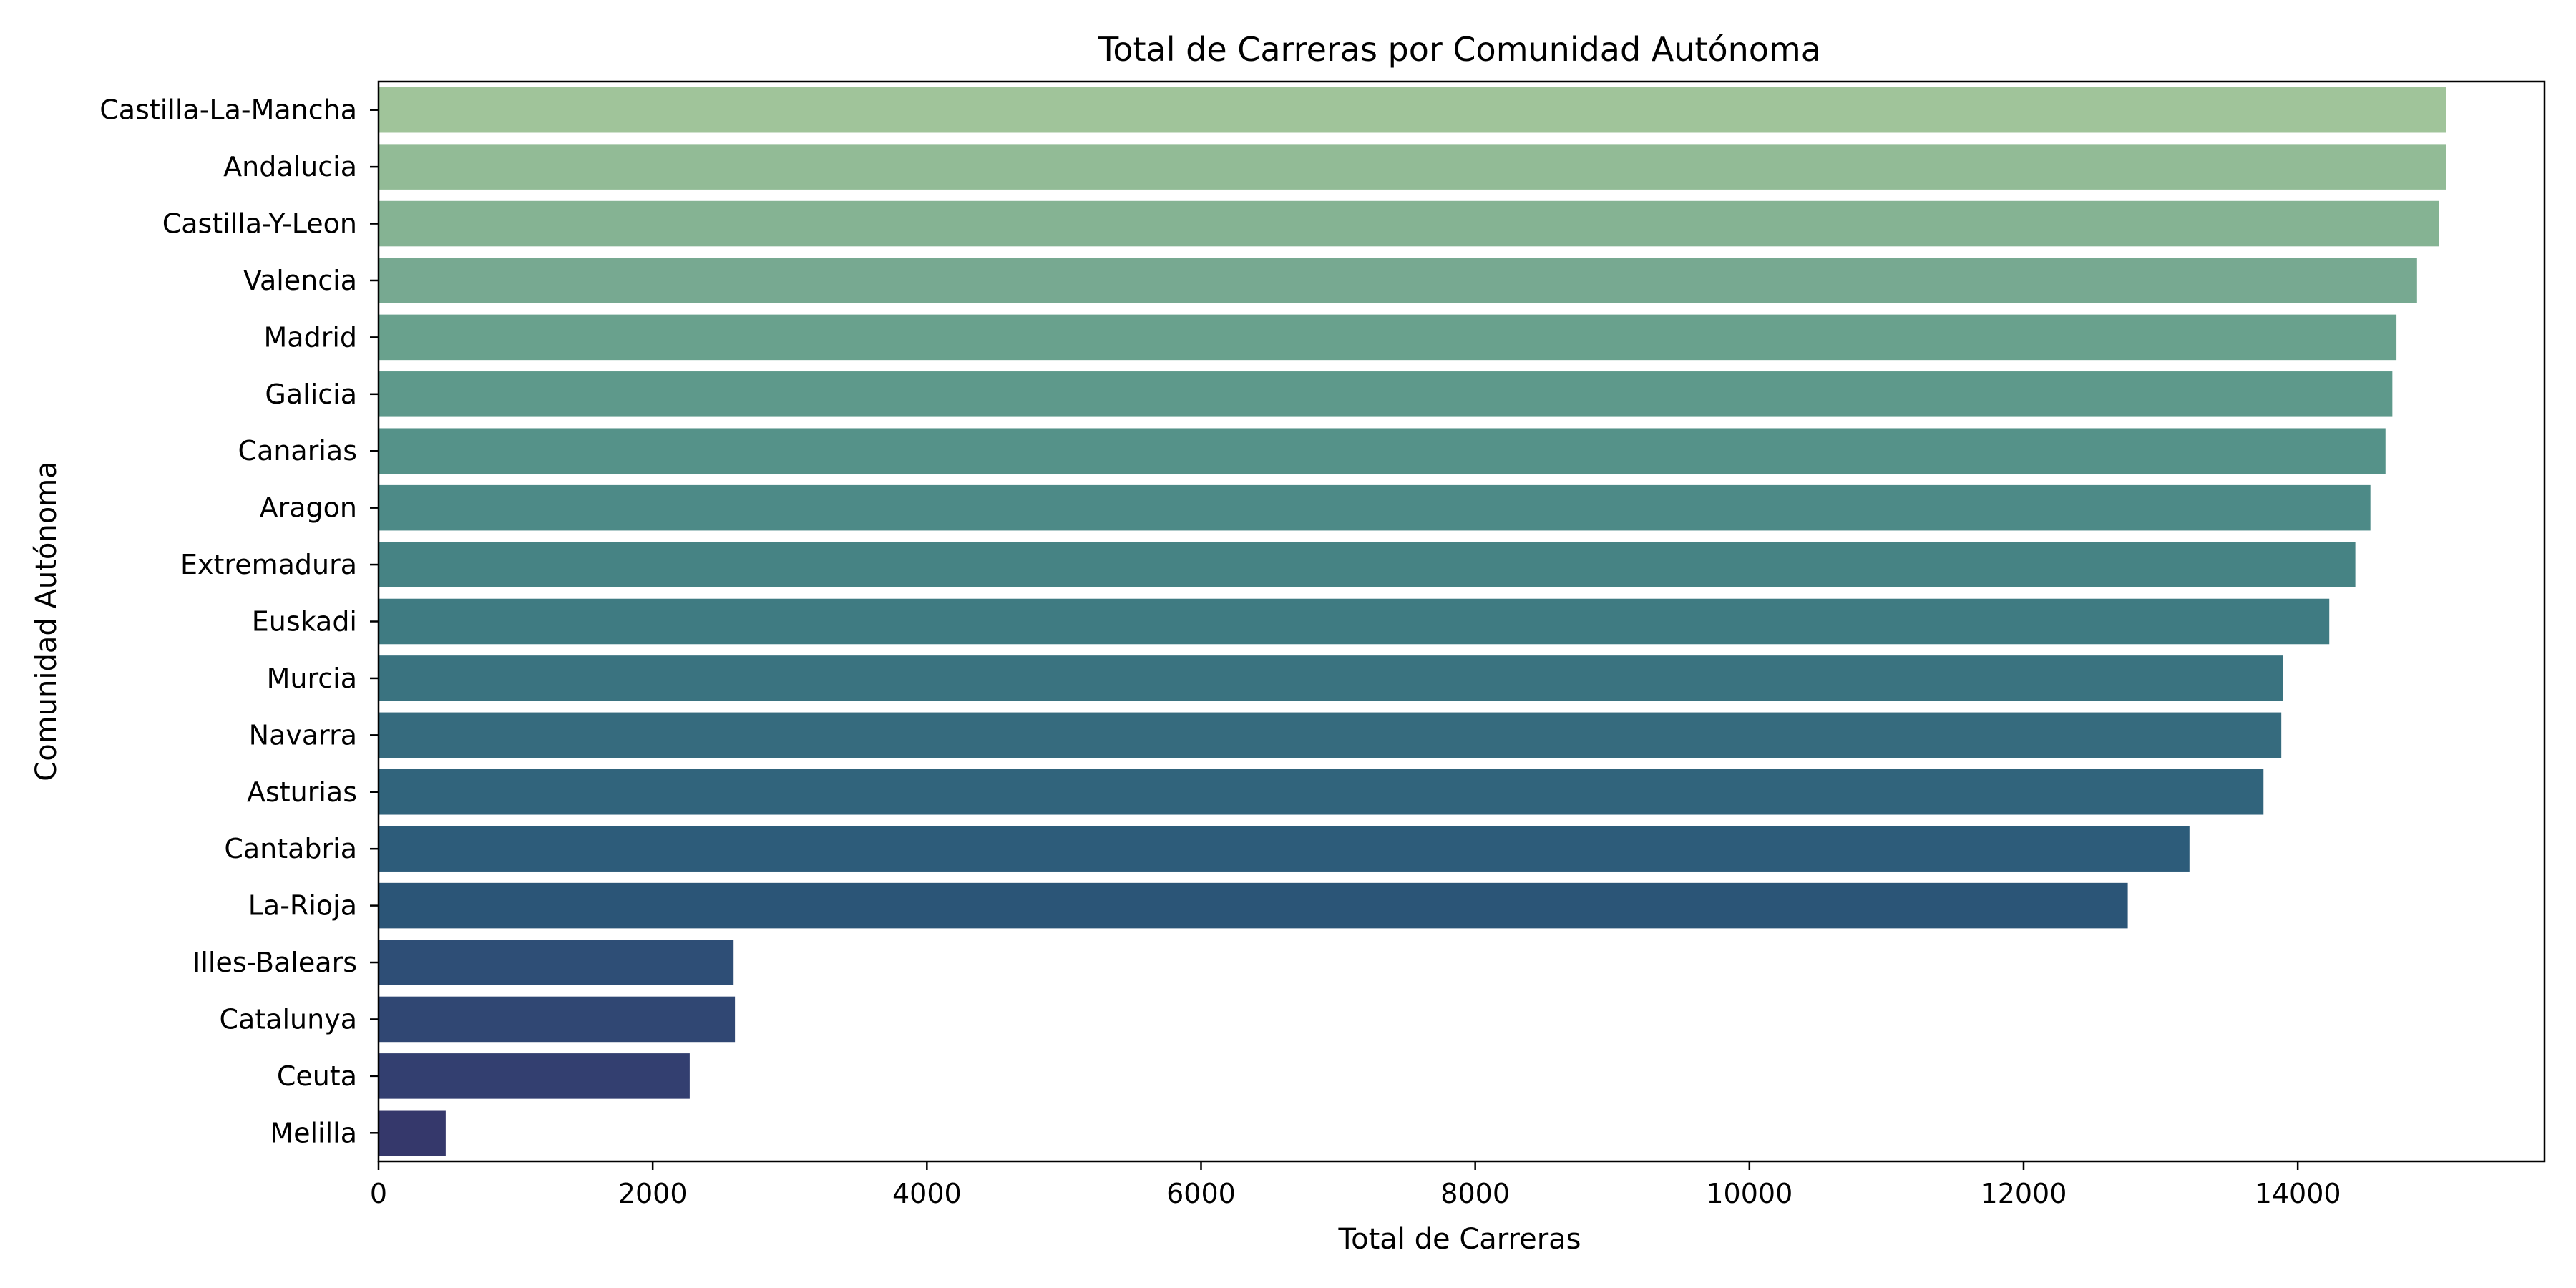 The image size is (2576, 1288). Describe the element at coordinates (1459, 49) in the screenshot. I see `chart-title: Total de Carreras por Comunidad Autónoma` at that location.